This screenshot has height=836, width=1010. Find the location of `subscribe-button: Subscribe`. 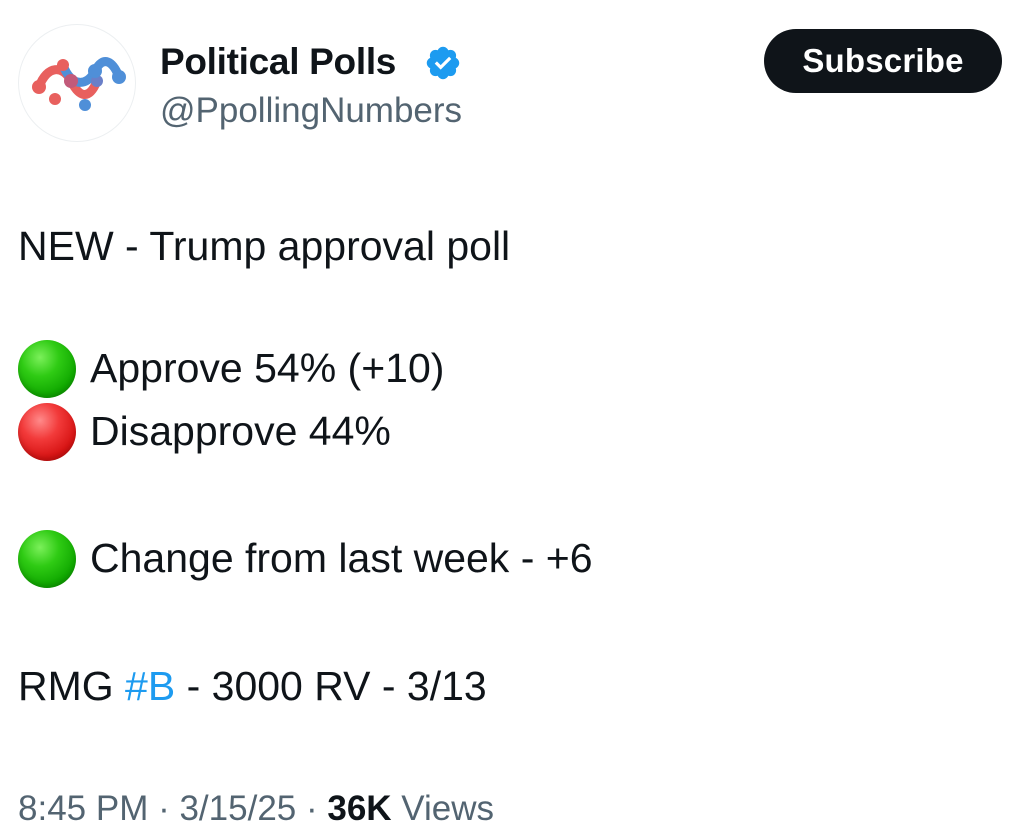

subscribe-button: Subscribe is located at coordinates (883, 61).